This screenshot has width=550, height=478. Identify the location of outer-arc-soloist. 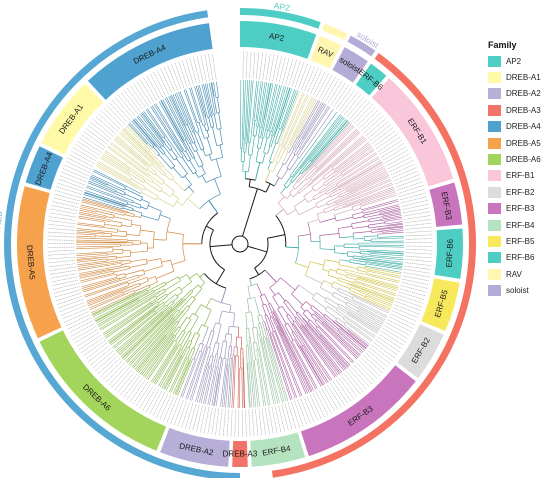
(361, 46).